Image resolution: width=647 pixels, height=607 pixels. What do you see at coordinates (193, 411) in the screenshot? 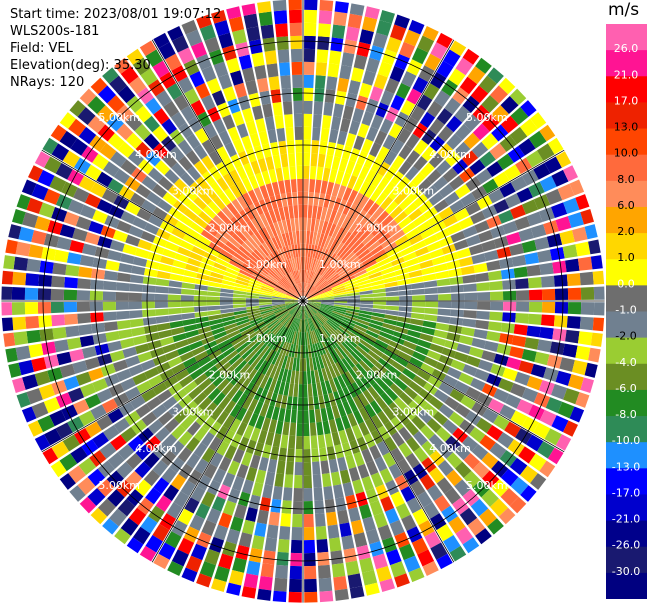
I see `range-ring-label: 3.00km` at bounding box center [193, 411].